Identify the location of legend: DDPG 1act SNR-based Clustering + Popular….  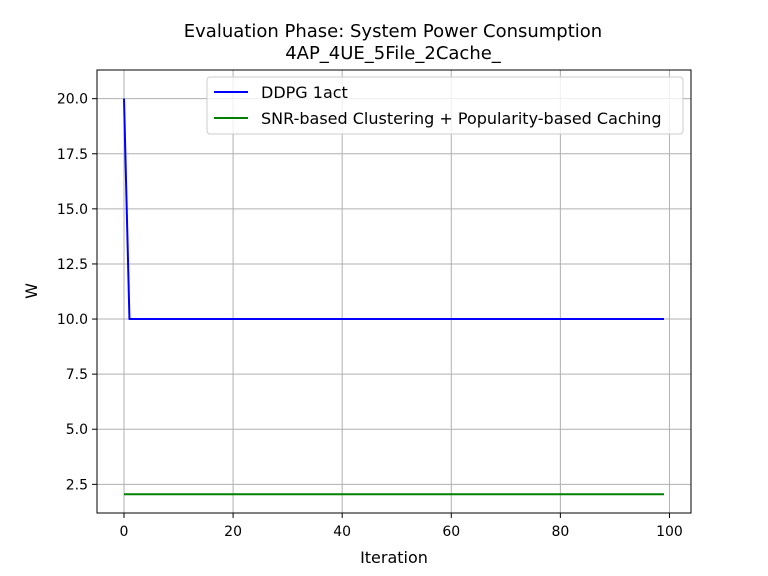
(445, 105).